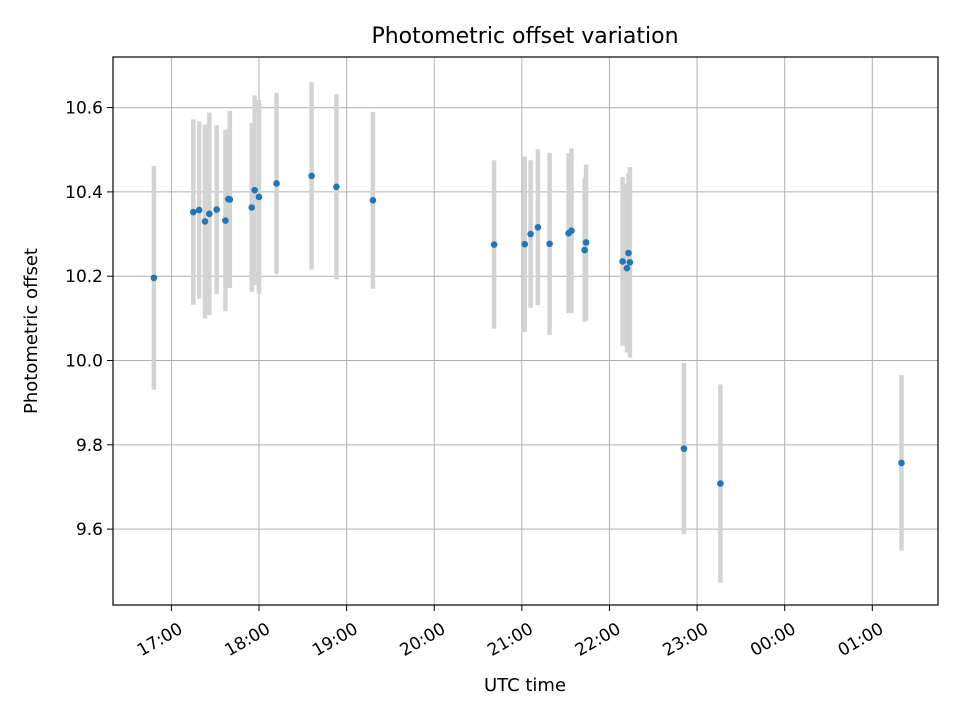 The image size is (960, 720). I want to click on y-tick-label: 9.8, so click(89, 446).